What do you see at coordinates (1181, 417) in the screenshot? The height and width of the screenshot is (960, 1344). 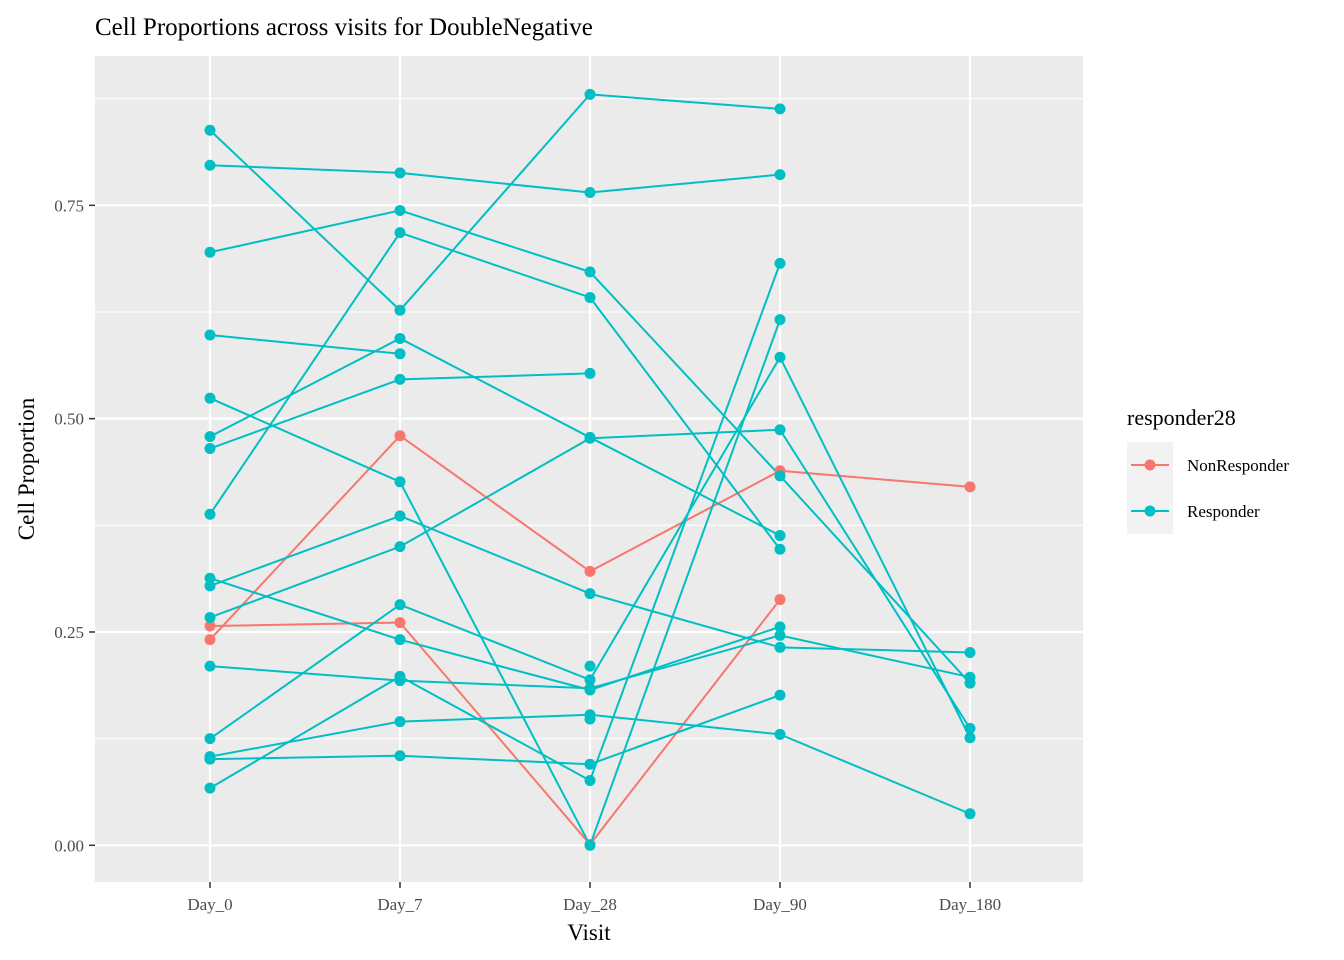 I see `legend-title: responder28` at bounding box center [1181, 417].